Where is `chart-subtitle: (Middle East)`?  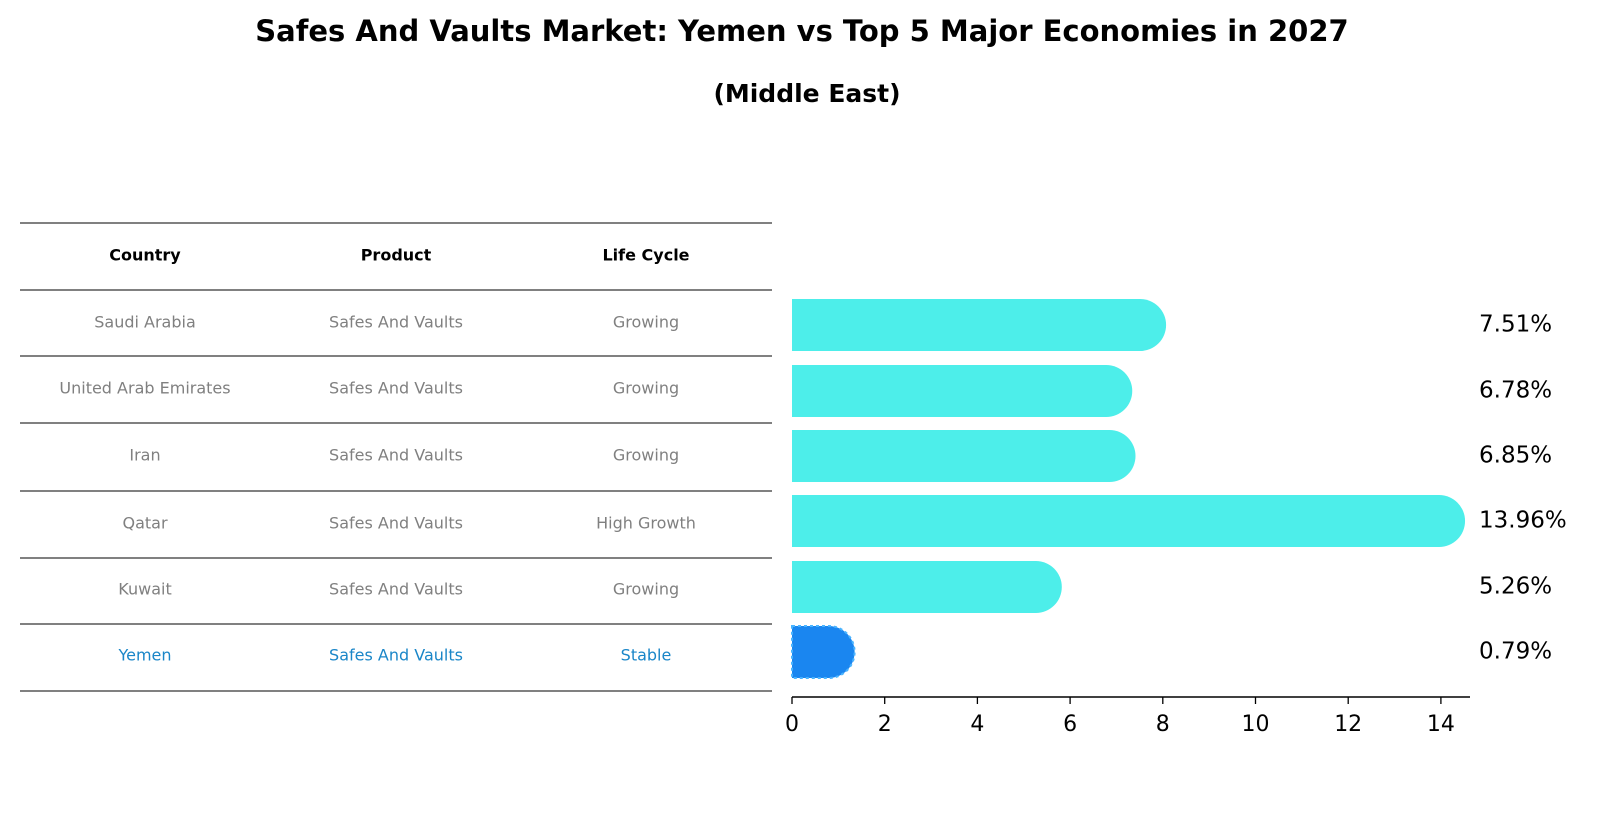
chart-subtitle: (Middle East) is located at coordinates (807, 93).